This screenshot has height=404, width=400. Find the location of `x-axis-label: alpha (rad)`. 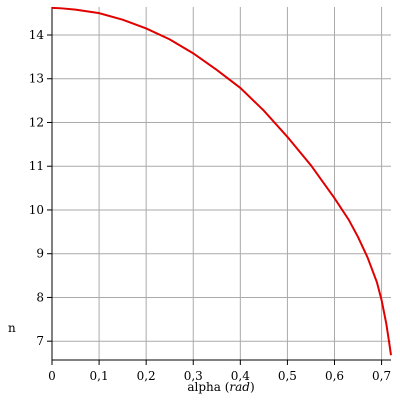

x-axis-label: alpha (rad) is located at coordinates (220, 387).